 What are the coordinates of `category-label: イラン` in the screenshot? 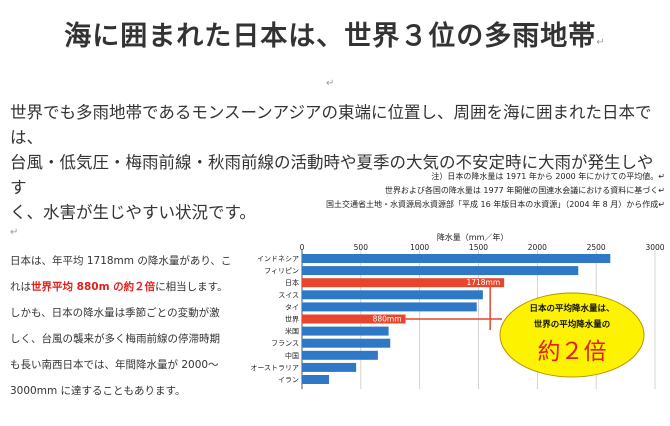 It's located at (288, 380).